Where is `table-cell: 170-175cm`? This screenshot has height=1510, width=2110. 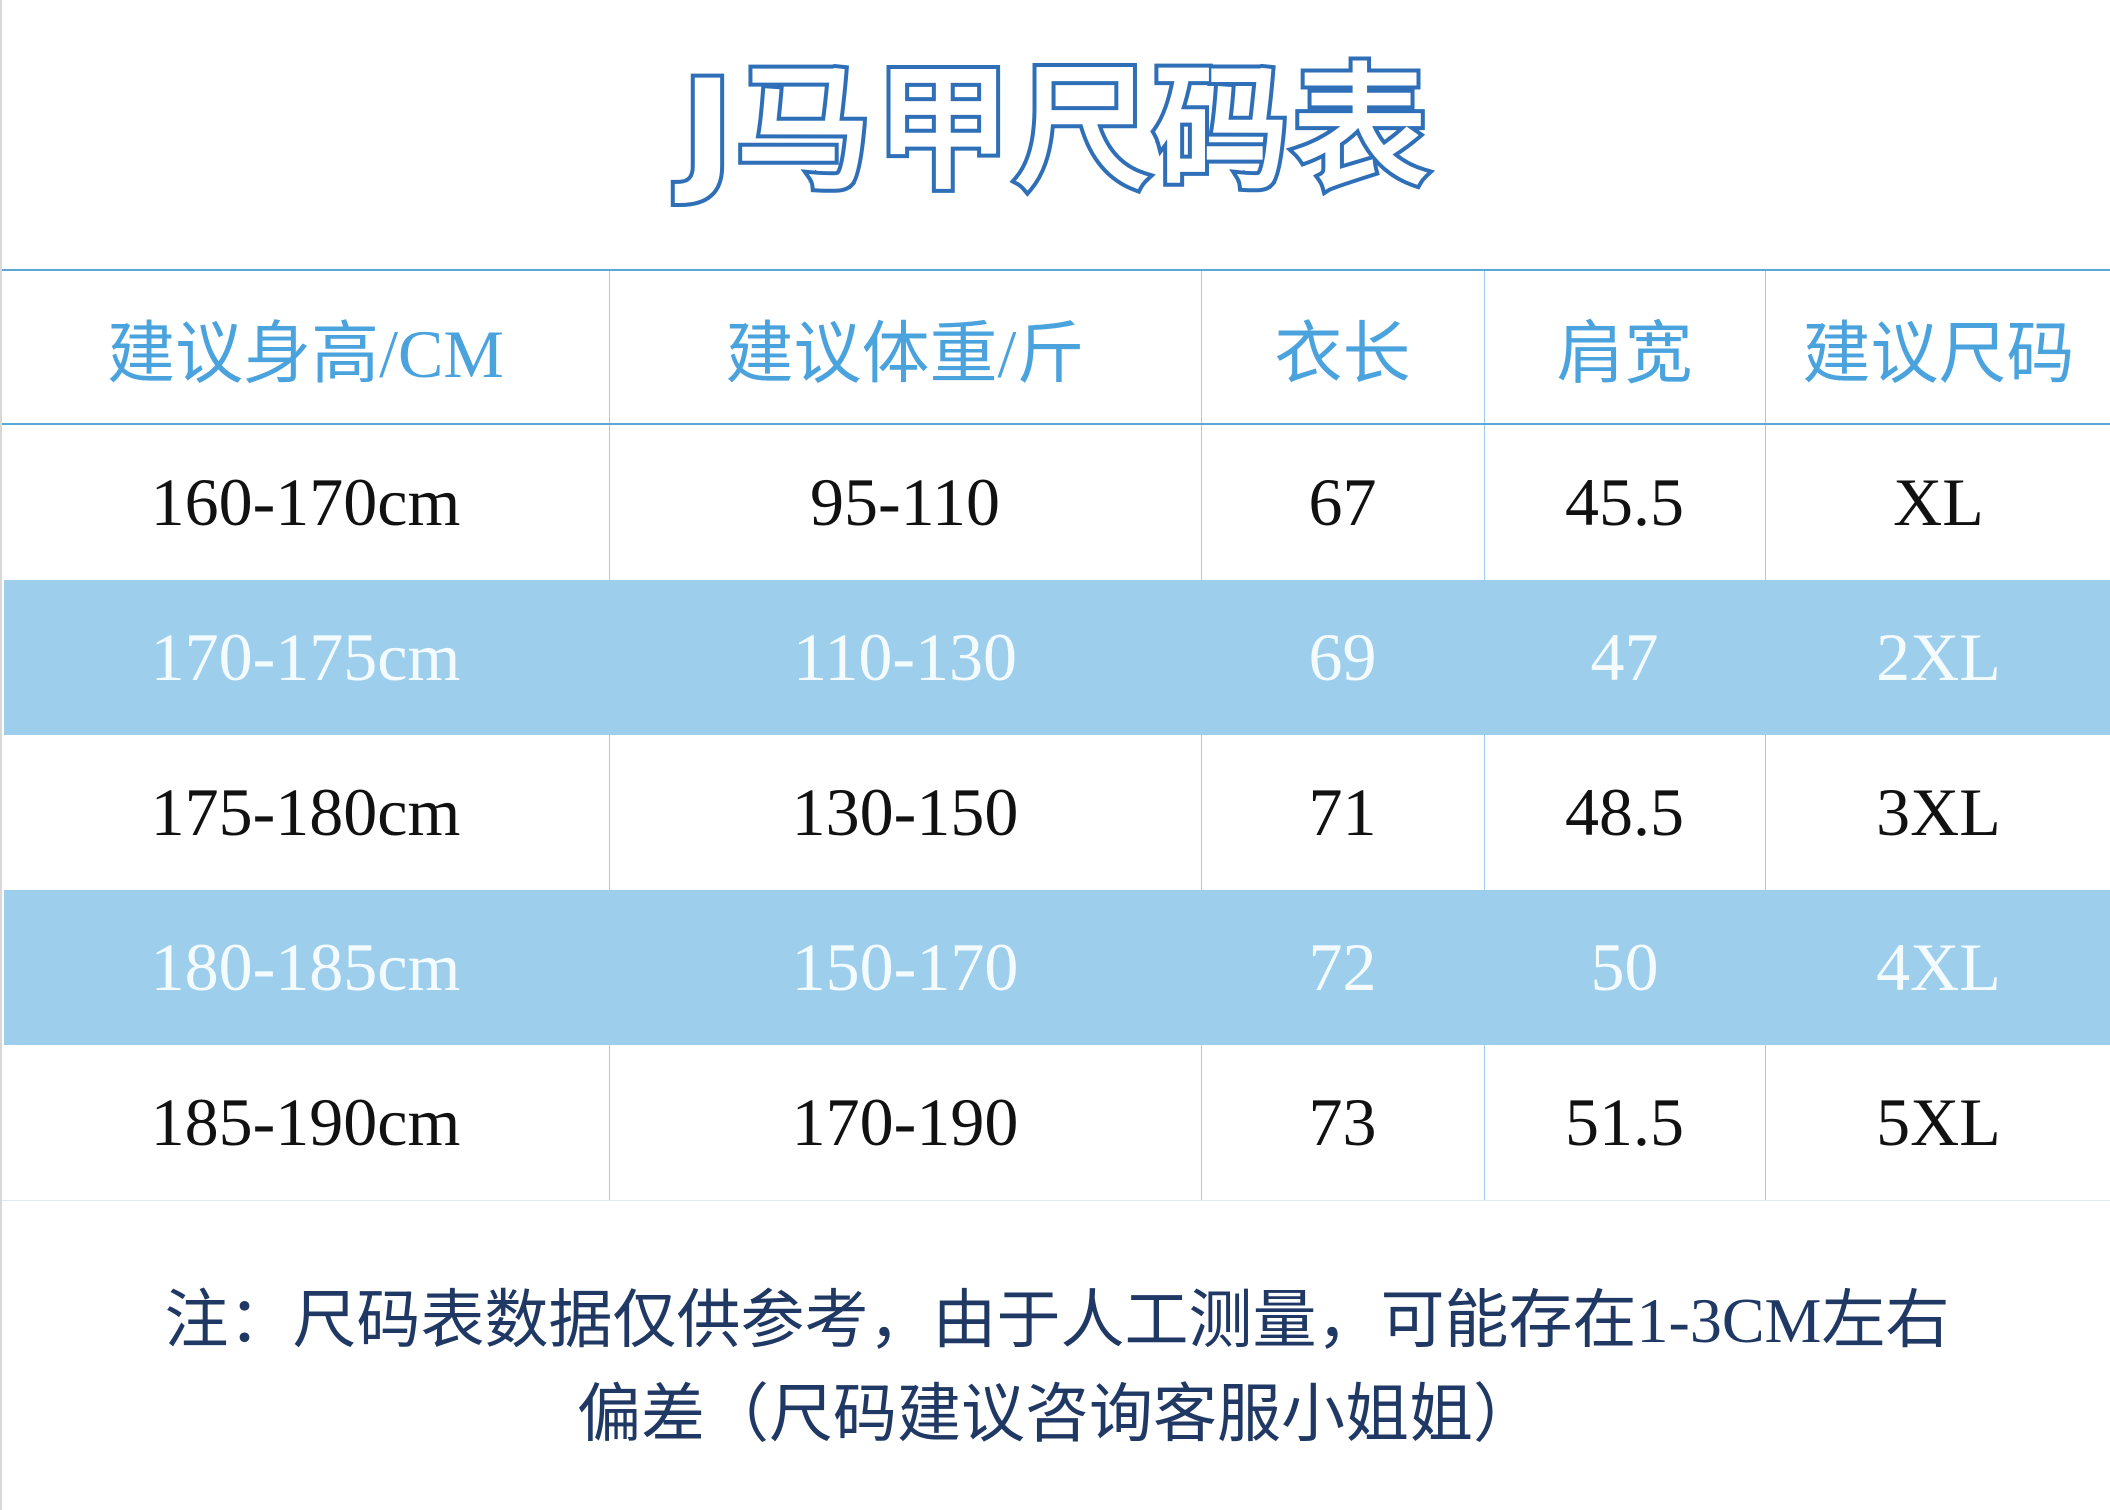
table-cell: 170-175cm is located at coordinates (305, 657).